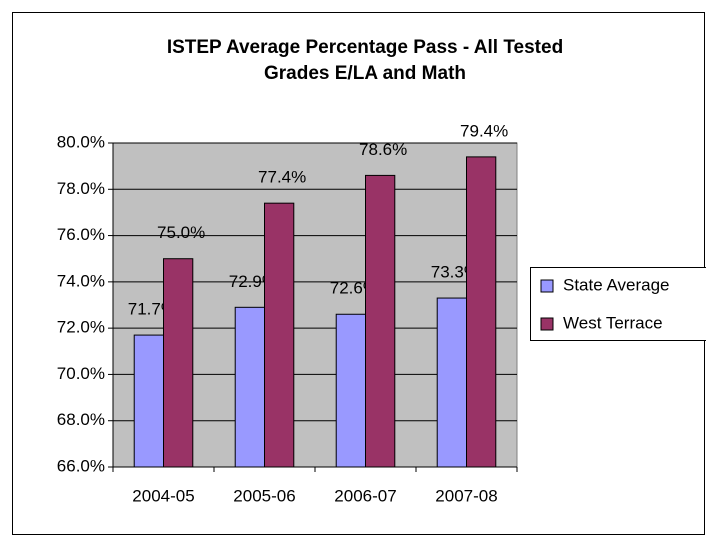 This screenshot has height=540, width=706. What do you see at coordinates (365, 495) in the screenshot?
I see `x-tick-label: 2006-07` at bounding box center [365, 495].